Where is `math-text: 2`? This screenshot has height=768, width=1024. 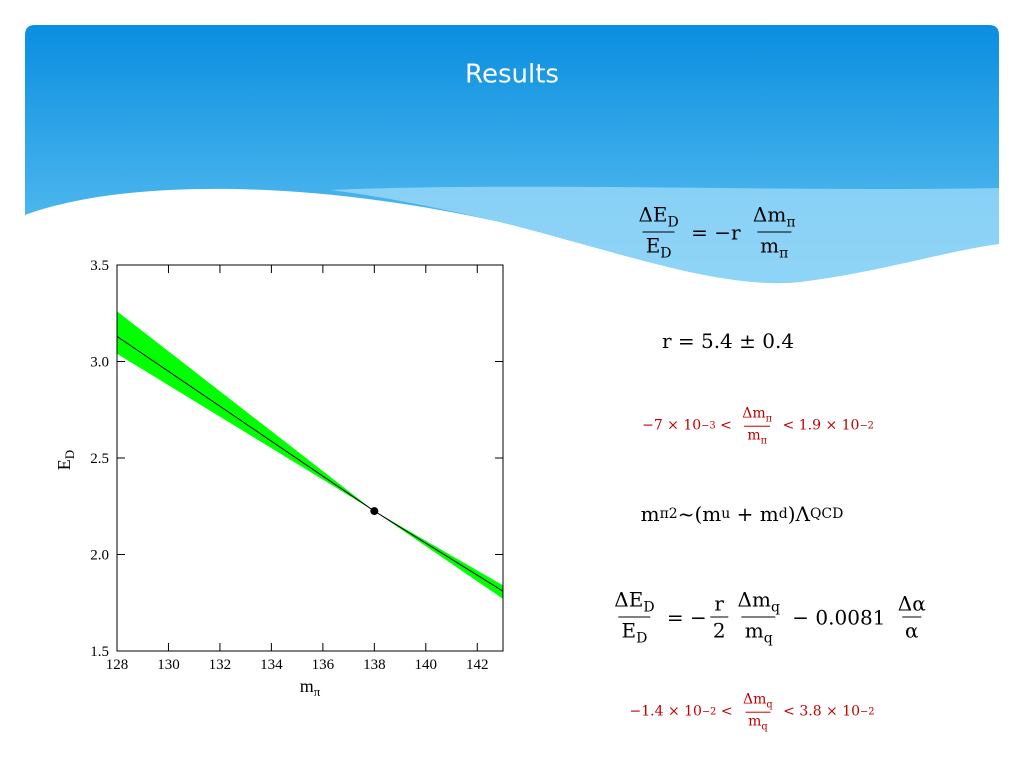
math-text: 2 is located at coordinates (719, 630).